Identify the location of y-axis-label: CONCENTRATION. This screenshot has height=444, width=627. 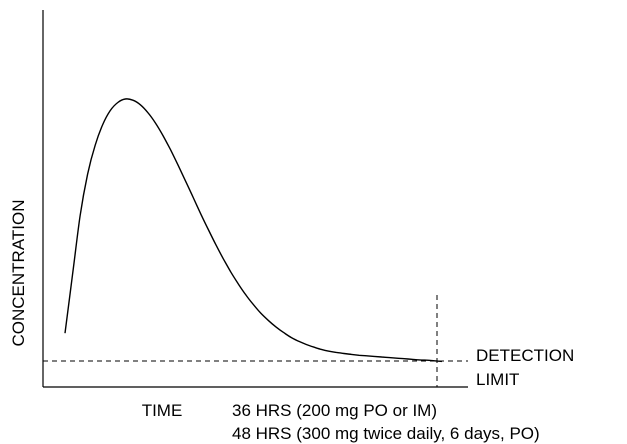
(18, 272).